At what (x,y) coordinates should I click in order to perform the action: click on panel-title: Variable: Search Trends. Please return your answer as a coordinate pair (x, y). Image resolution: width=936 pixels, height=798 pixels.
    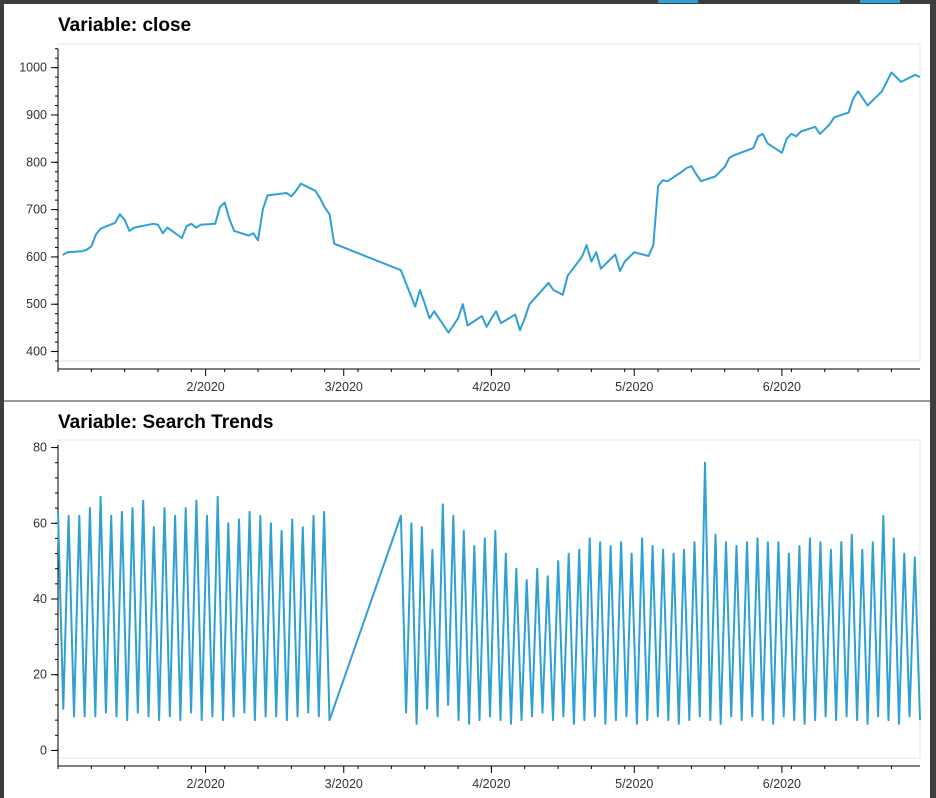
    Looking at the image, I should click on (166, 422).